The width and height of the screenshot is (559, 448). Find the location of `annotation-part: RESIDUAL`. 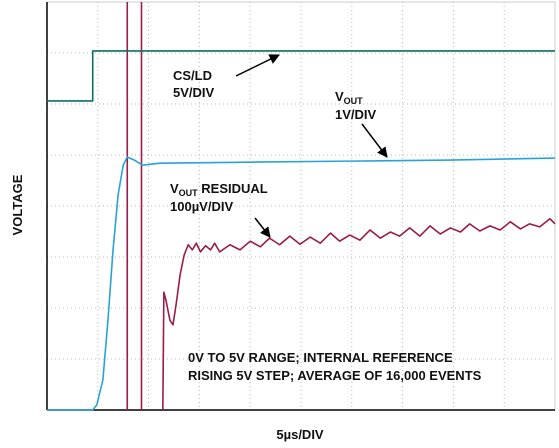

annotation-part: RESIDUAL is located at coordinates (233, 188).